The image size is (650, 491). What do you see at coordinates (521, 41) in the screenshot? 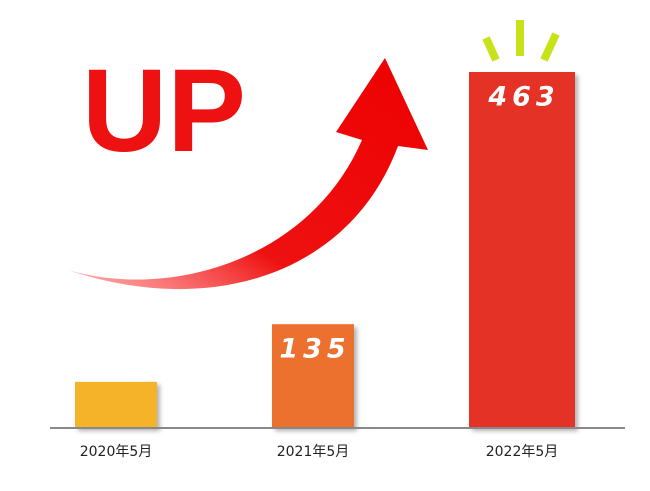
I see `burst` at bounding box center [521, 41].